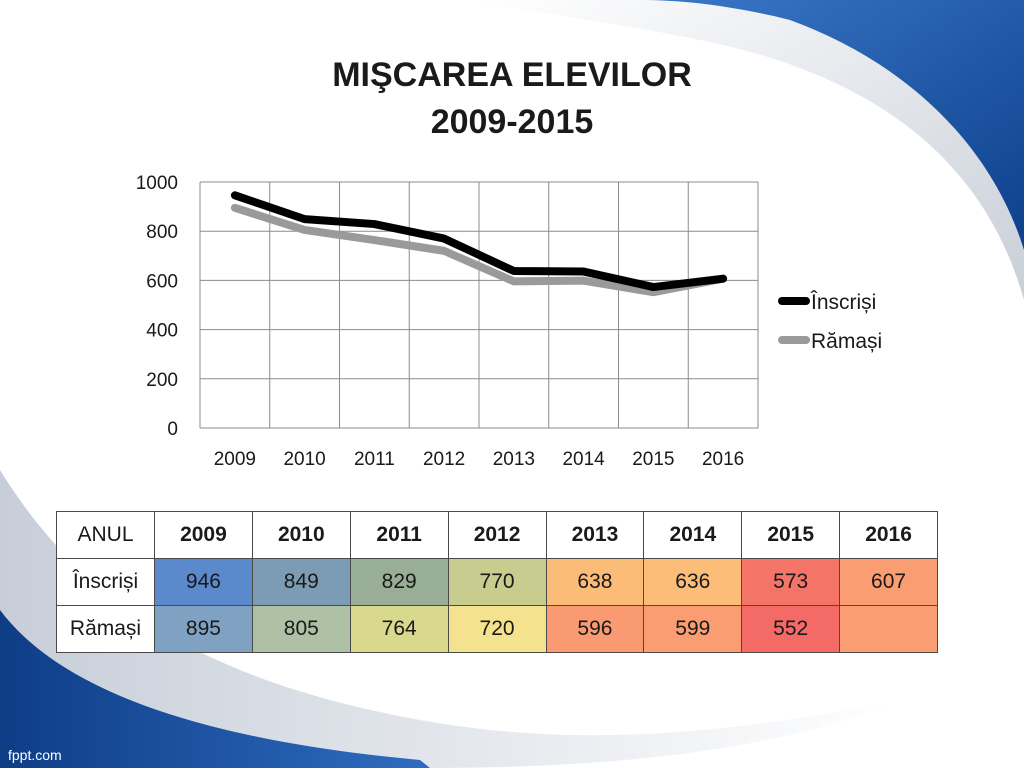 The image size is (1024, 768). Describe the element at coordinates (512, 75) in the screenshot. I see `chart-title-line-1: MIŞCAREA ELEVILOR` at that location.